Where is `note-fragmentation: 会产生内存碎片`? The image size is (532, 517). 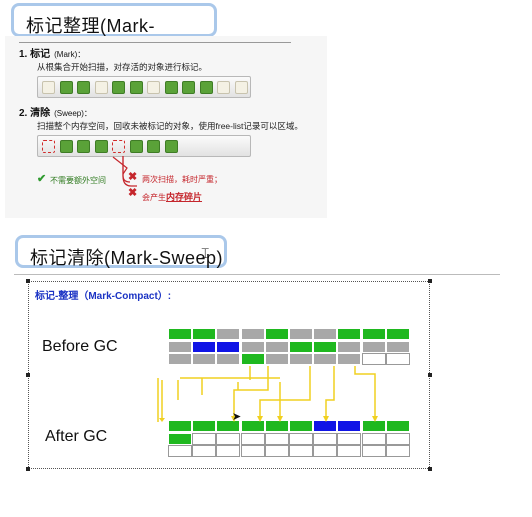
note-fragmentation: 会产生内存碎片 is located at coordinates (172, 196).